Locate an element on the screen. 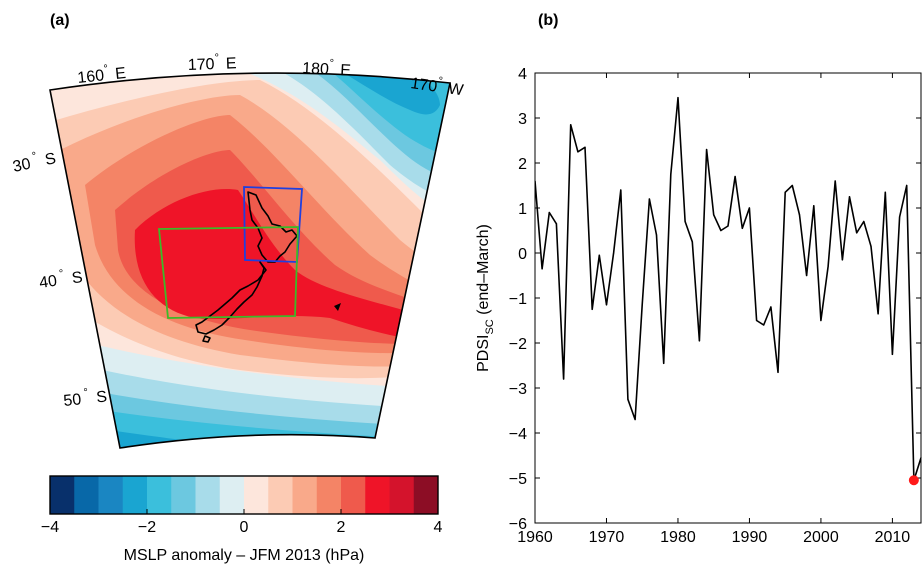 This screenshot has width=922, height=566. colorbar-tick-label: −4 is located at coordinates (50, 527).